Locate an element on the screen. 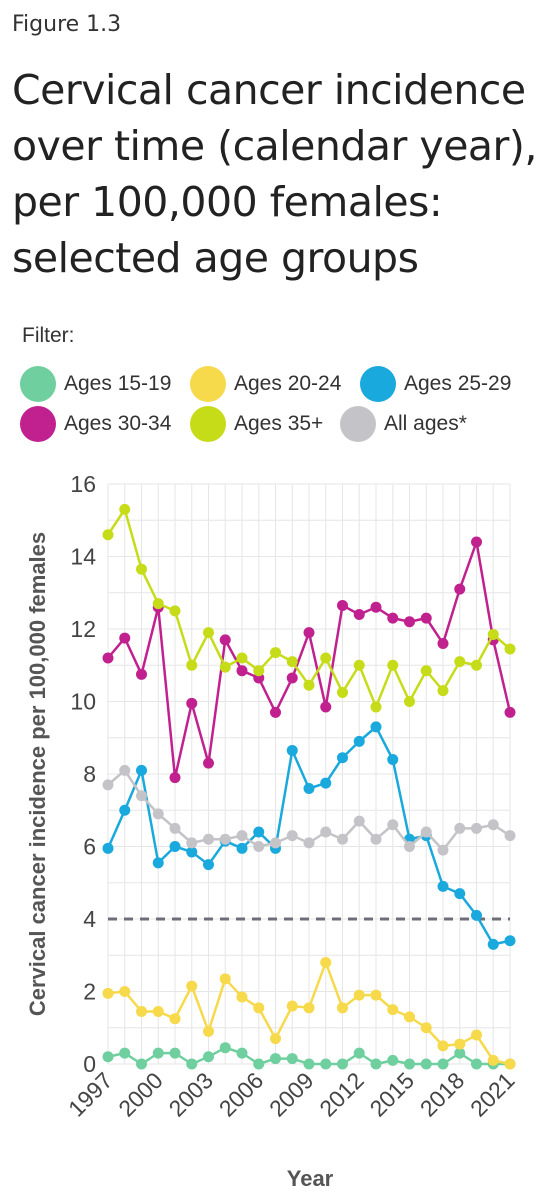 This screenshot has width=555, height=1200. legend-item-ages-35-plus: Ages 35+ is located at coordinates (256, 424).